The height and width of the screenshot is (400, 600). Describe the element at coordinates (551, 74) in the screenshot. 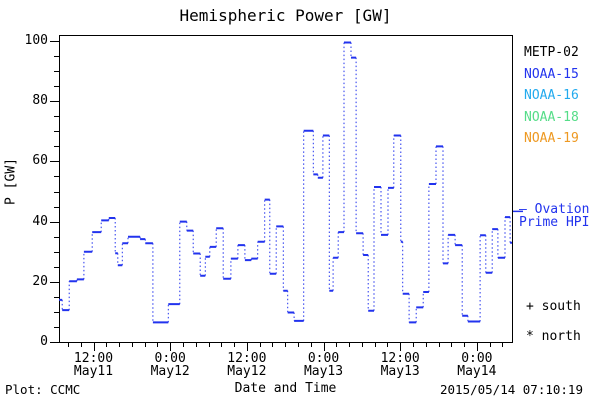

I see `legend-item-noaa-15: NOAA-15` at that location.